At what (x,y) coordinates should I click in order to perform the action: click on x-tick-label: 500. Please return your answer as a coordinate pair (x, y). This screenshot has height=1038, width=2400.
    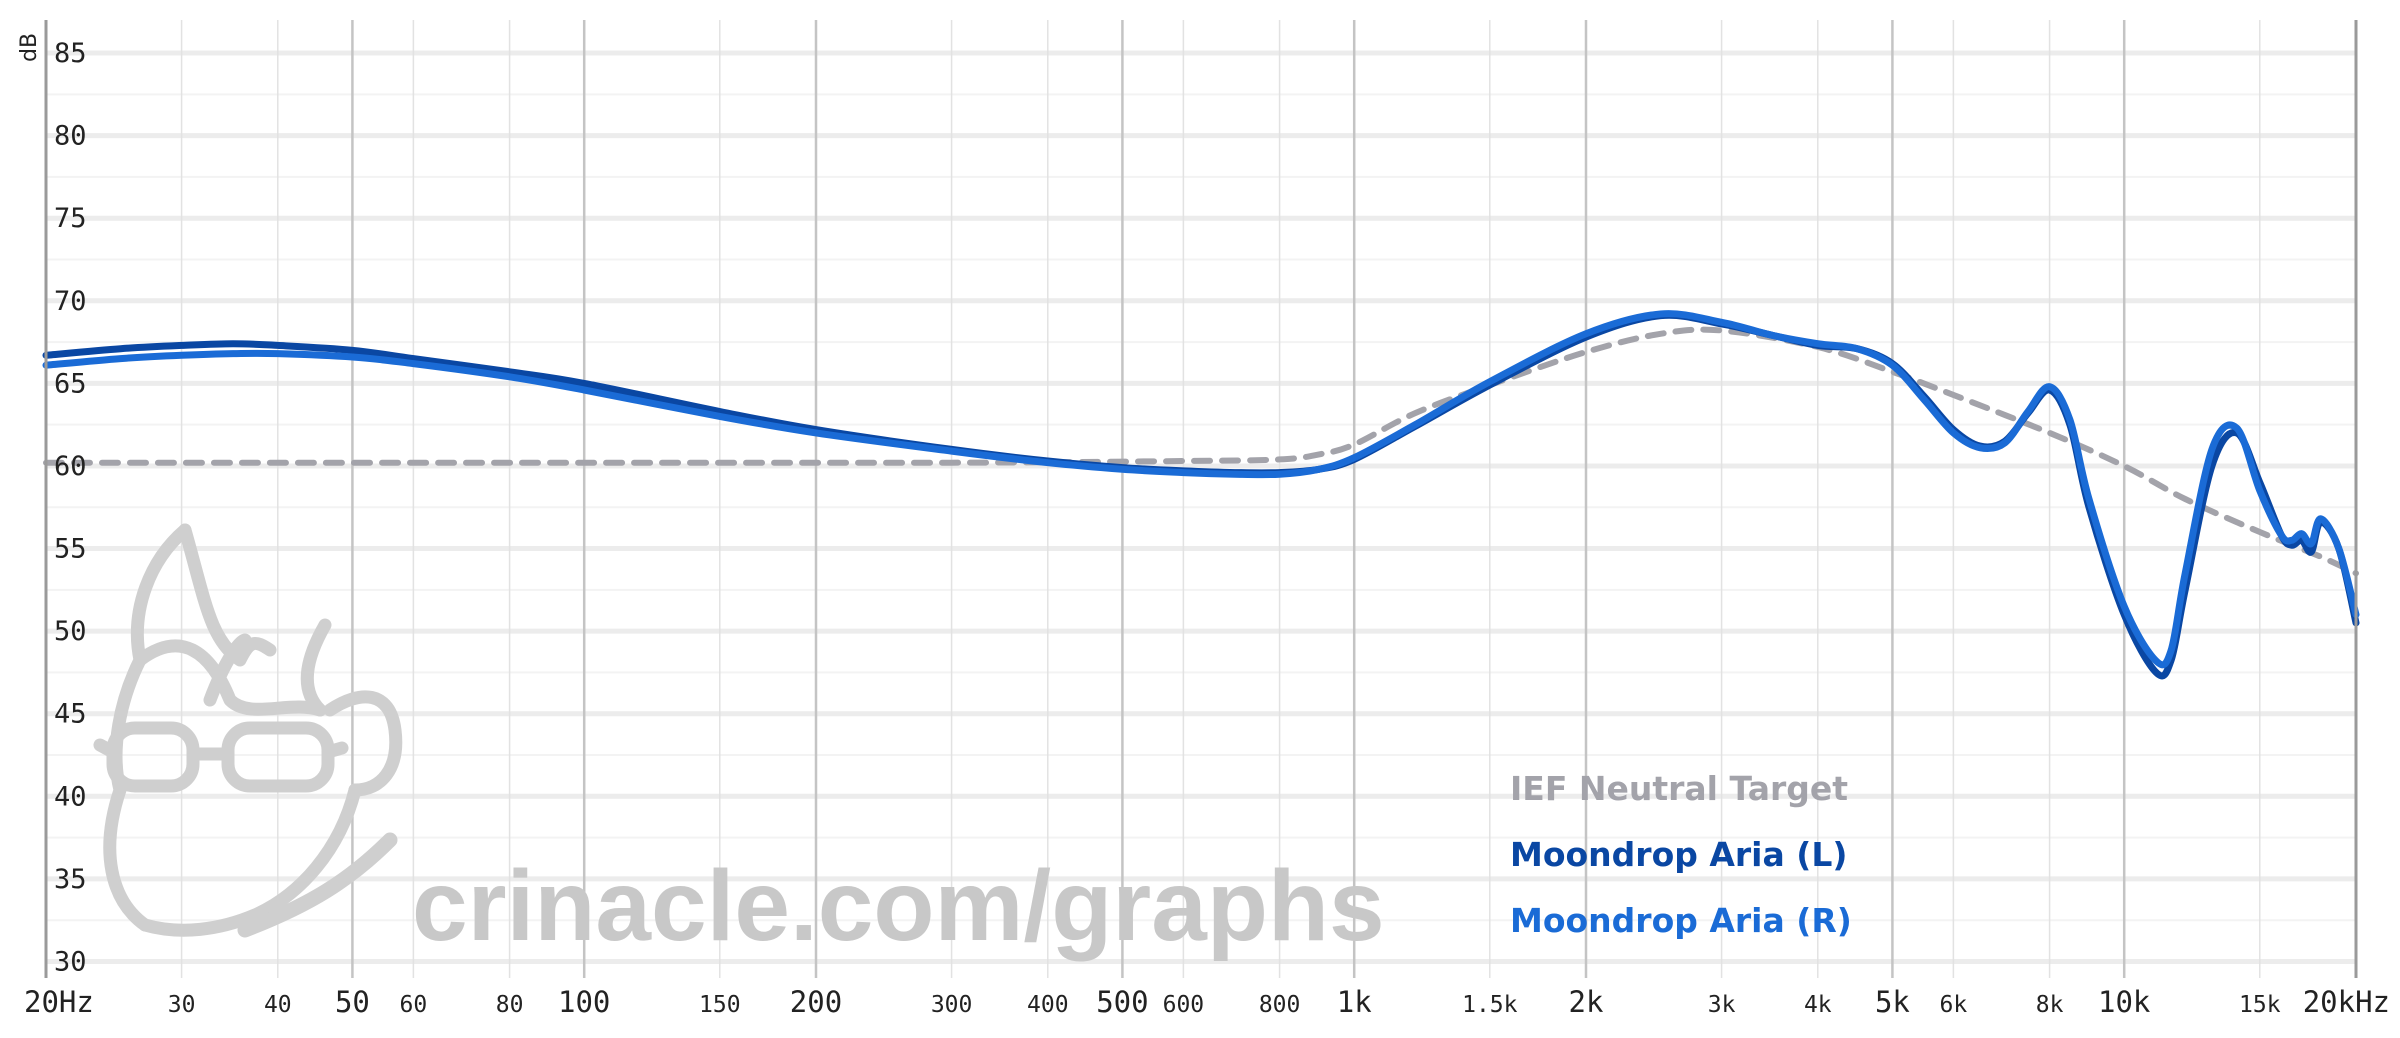
    Looking at the image, I should click on (1122, 1002).